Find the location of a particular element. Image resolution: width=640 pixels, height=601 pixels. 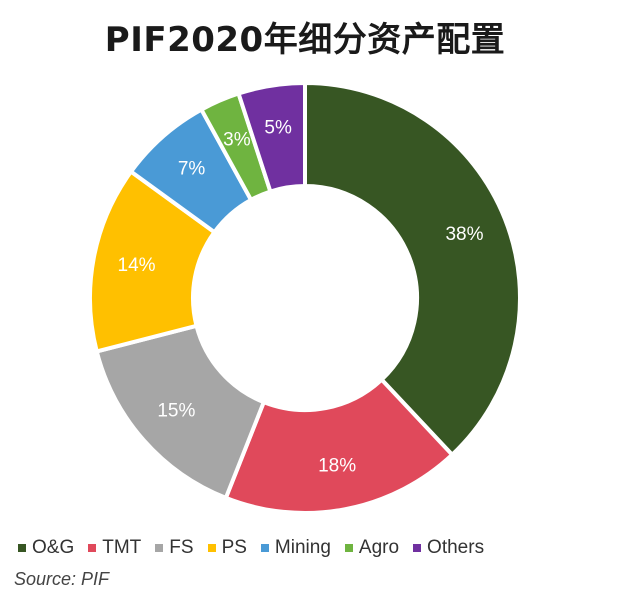

legend-label: FS is located at coordinates (181, 547).